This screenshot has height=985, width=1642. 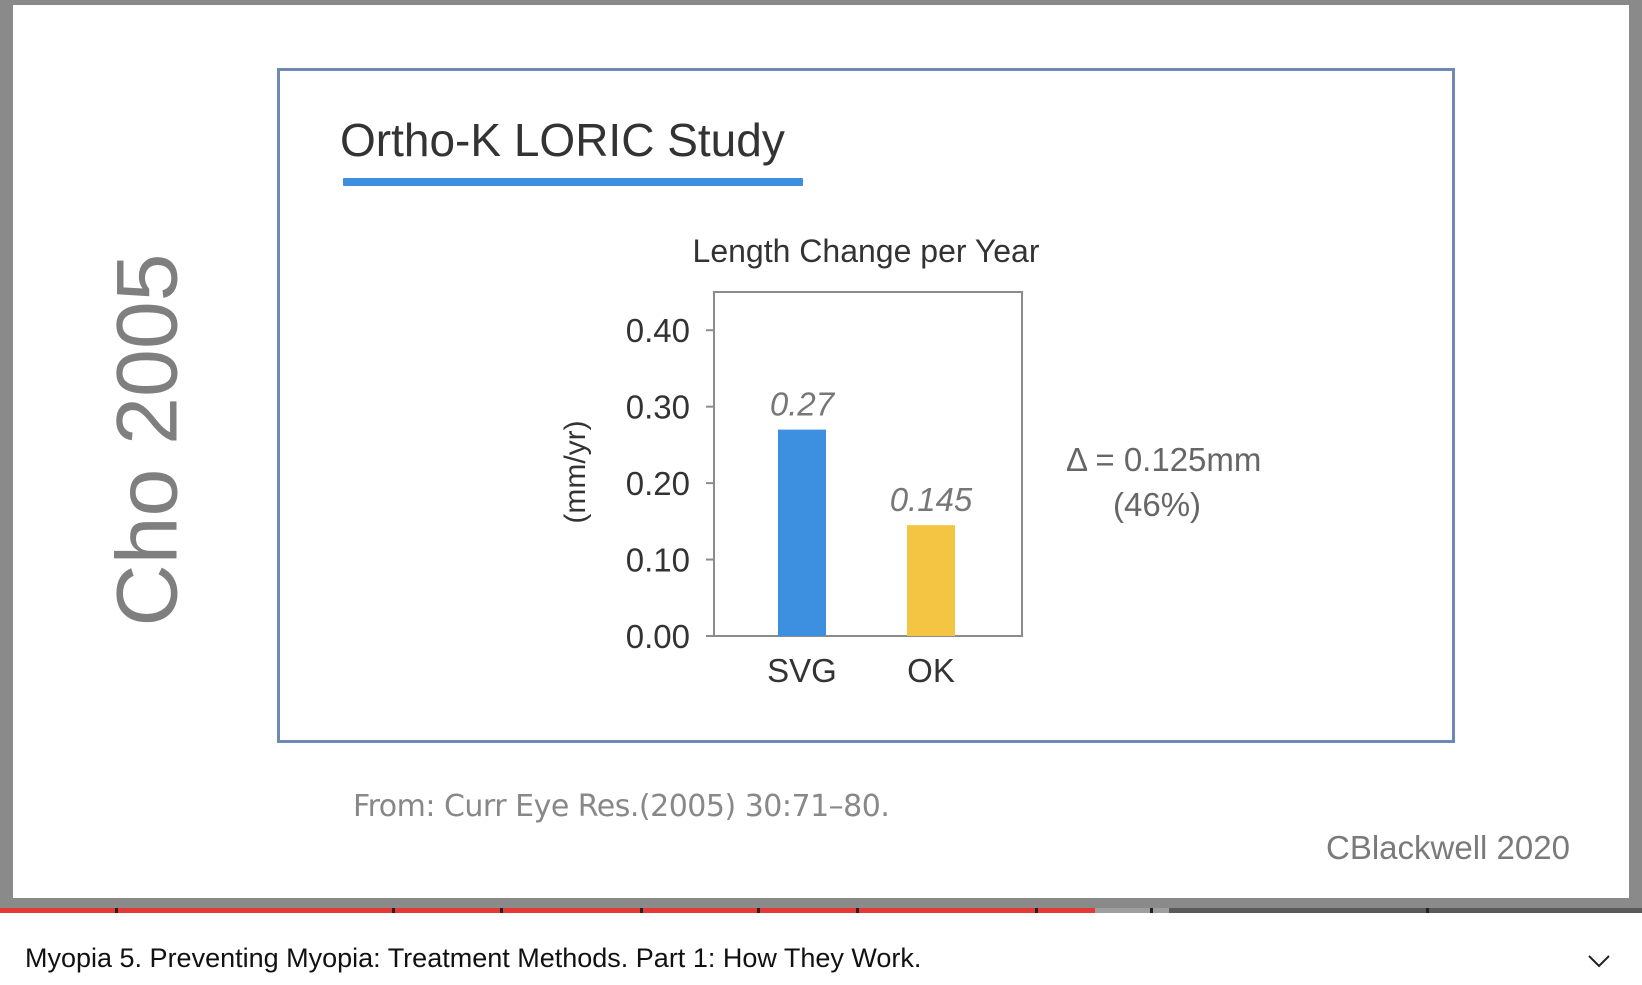 I want to click on y-axis-label: (mm/yr), so click(x=575, y=471).